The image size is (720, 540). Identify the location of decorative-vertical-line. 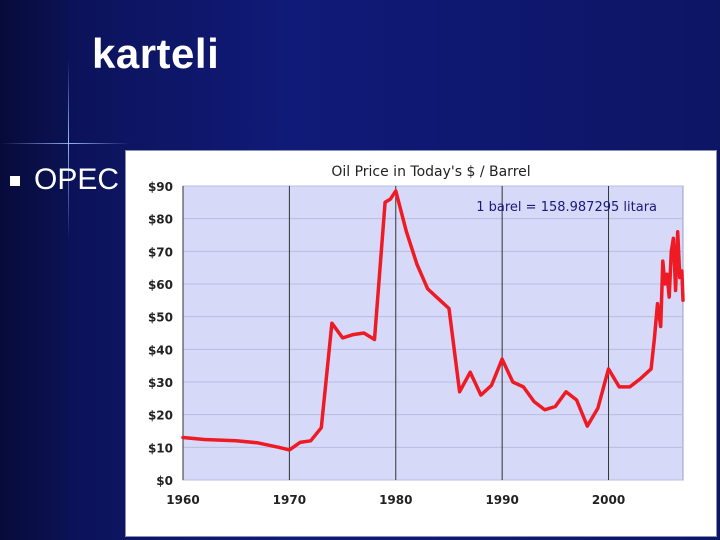
(68, 150).